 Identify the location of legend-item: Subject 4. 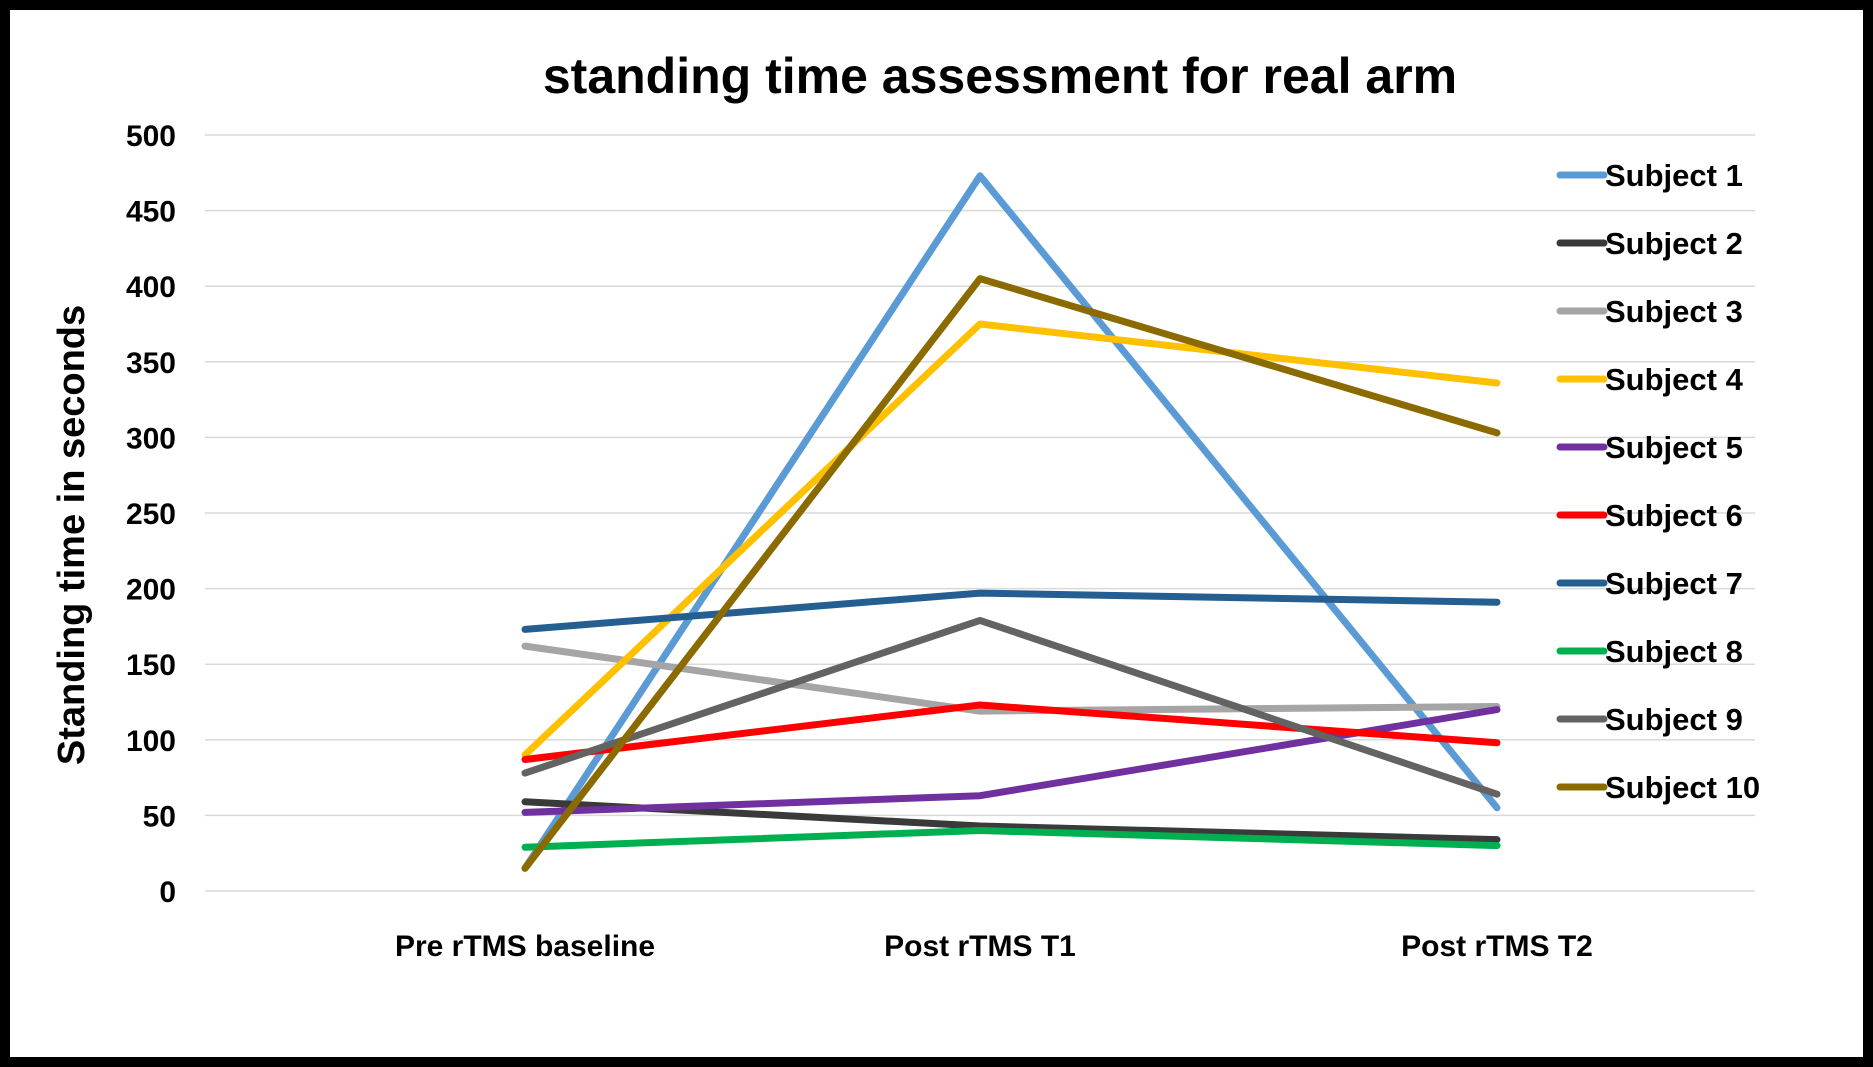
(1650, 379).